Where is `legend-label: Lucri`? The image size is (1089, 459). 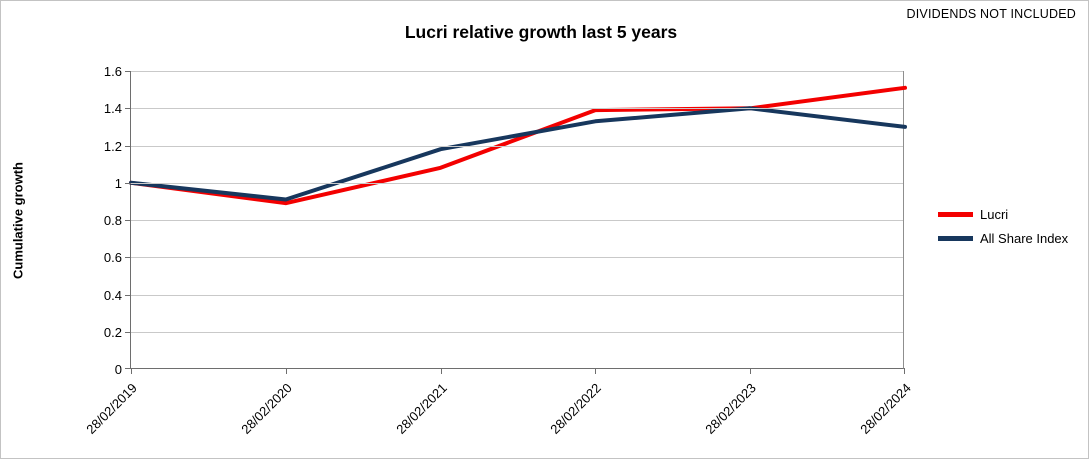
legend-label: Lucri is located at coordinates (994, 214).